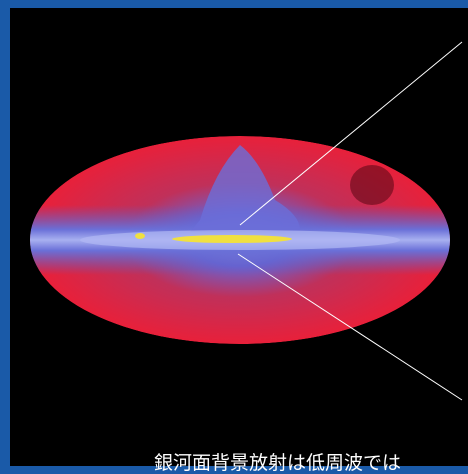 This screenshot has height=474, width=468. I want to click on caption: 銀河面背景放射は低周波では, so click(278, 463).